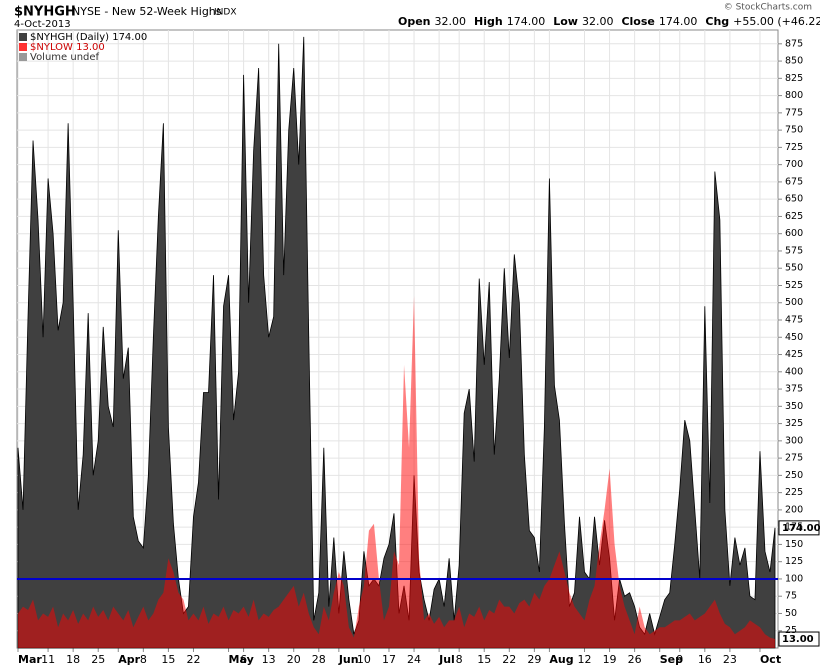  Describe the element at coordinates (794, 285) in the screenshot. I see `y-tick-label: 525` at that location.